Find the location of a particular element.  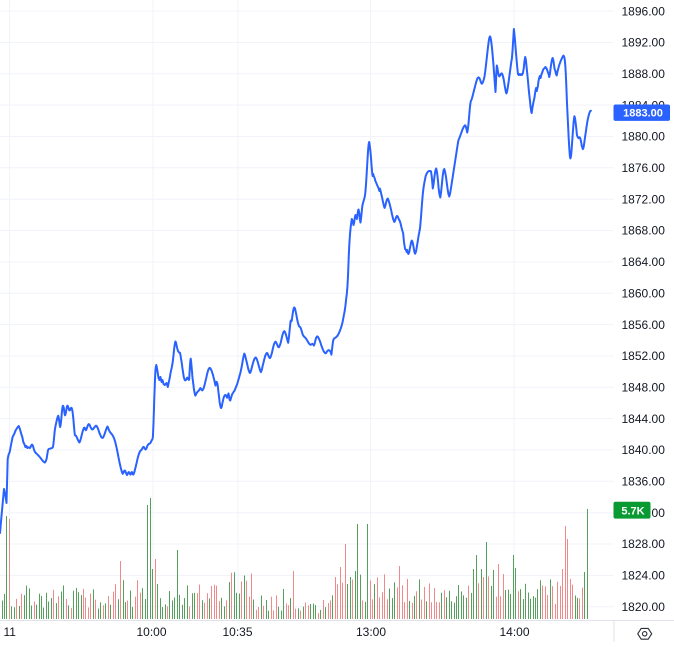

svg-text: 1852.00 is located at coordinates (644, 356).